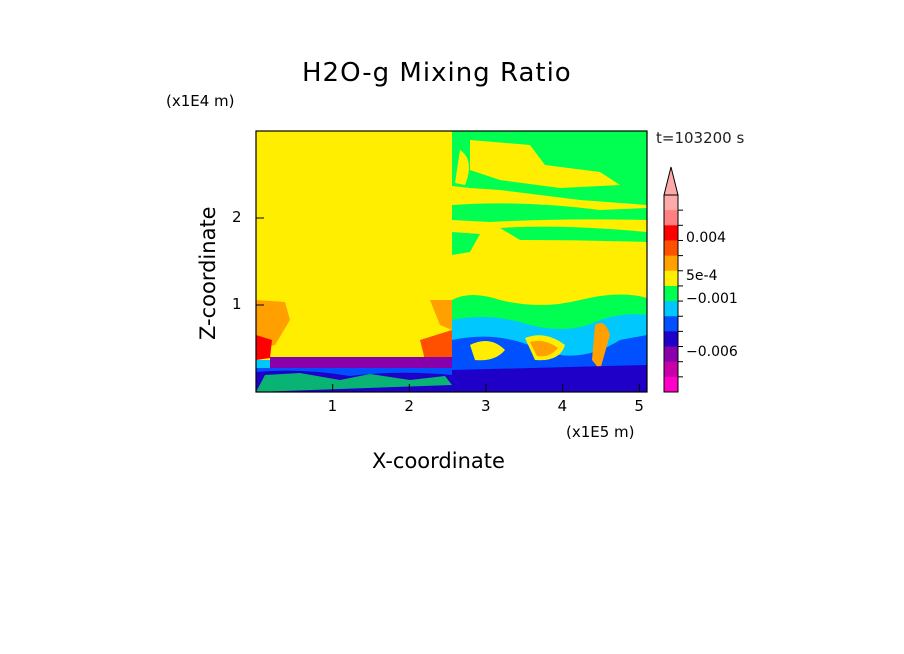 The height and width of the screenshot is (654, 904). What do you see at coordinates (712, 352) in the screenshot?
I see `colorbar-label: −0.006` at bounding box center [712, 352].